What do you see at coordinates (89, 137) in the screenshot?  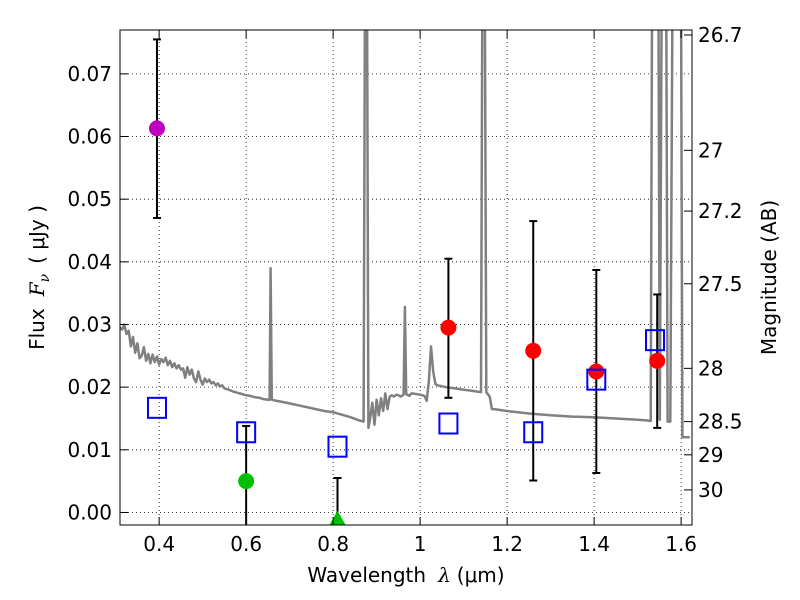 I see `y-tick-label: 0.06` at bounding box center [89, 137].